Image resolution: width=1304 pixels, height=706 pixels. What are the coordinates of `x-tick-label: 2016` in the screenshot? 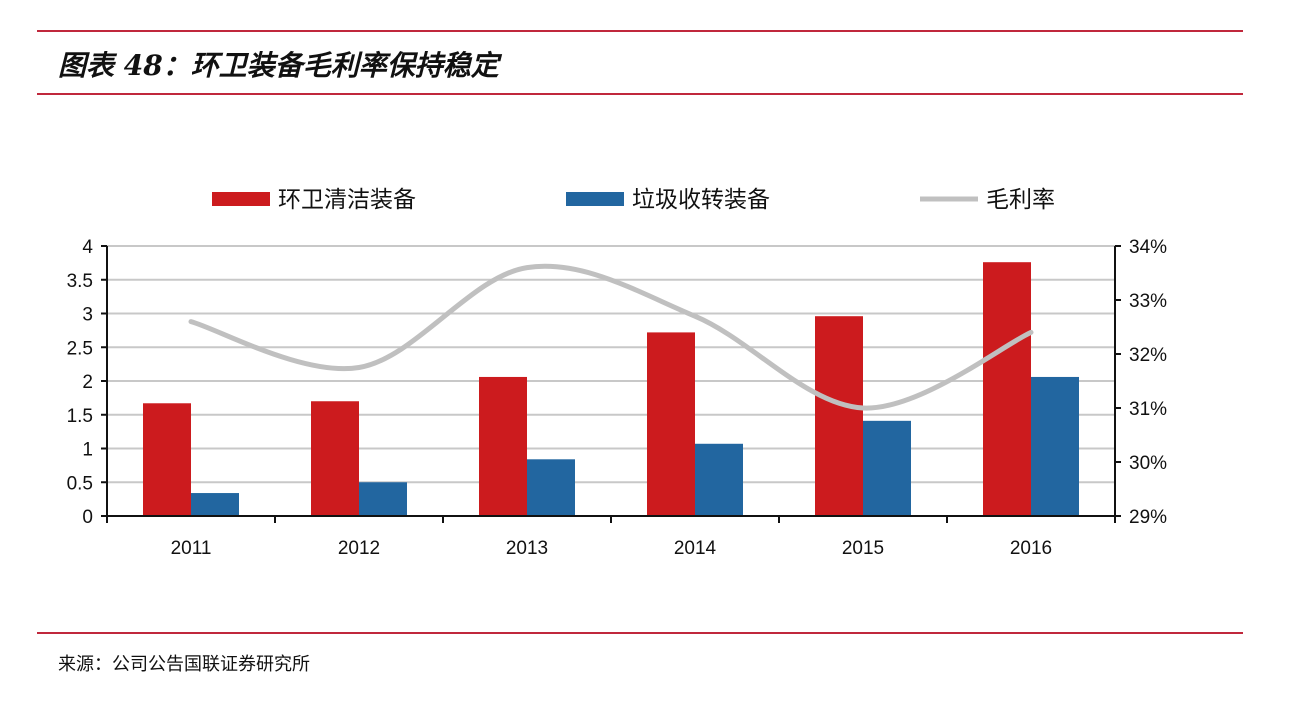 It's located at (1031, 548).